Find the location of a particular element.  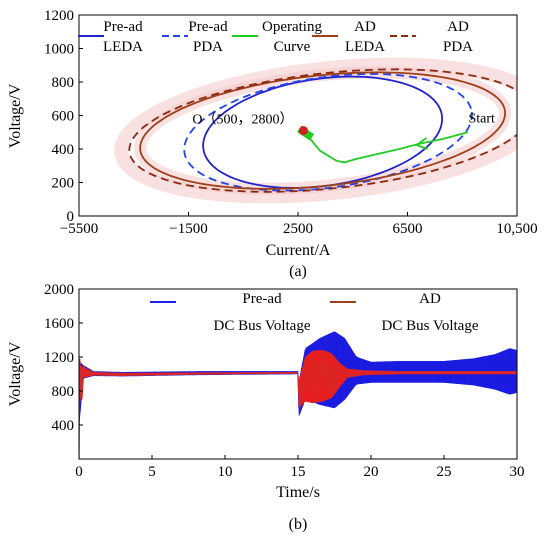

legend-ad-pda: AD PDA is located at coordinates (431, 37).